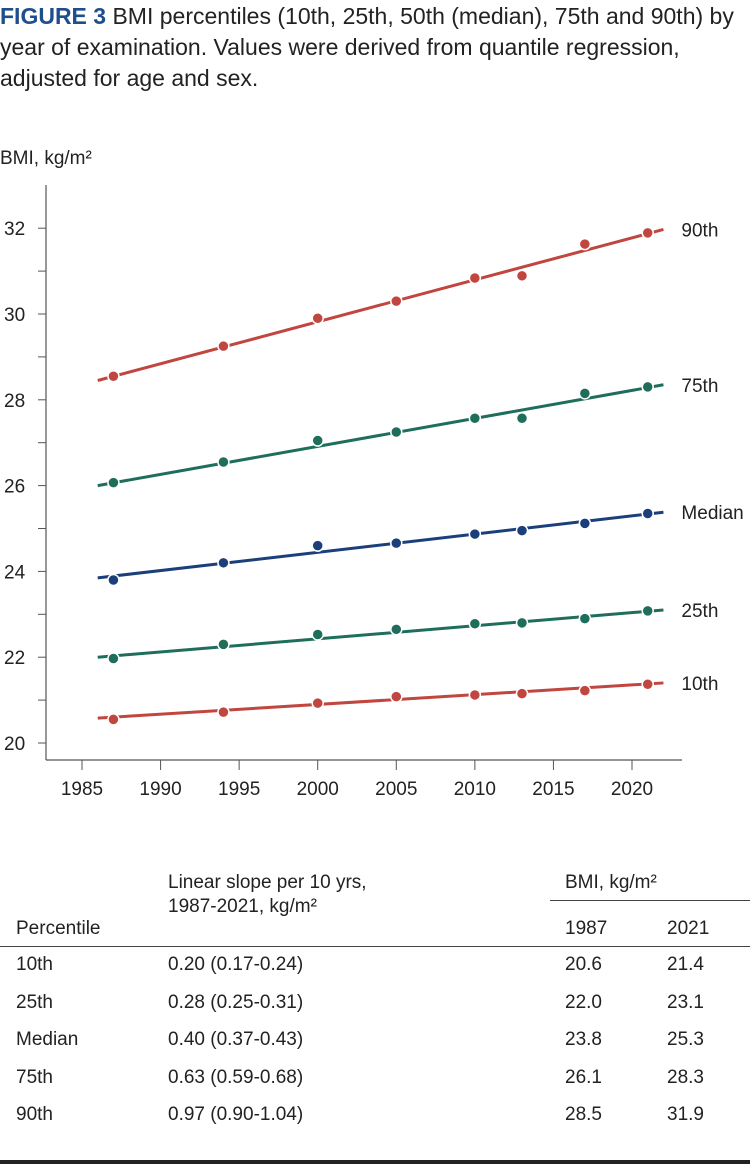 This screenshot has height=1167, width=750. Describe the element at coordinates (685, 964) in the screenshot. I see `cell-2021: 21.4` at that location.